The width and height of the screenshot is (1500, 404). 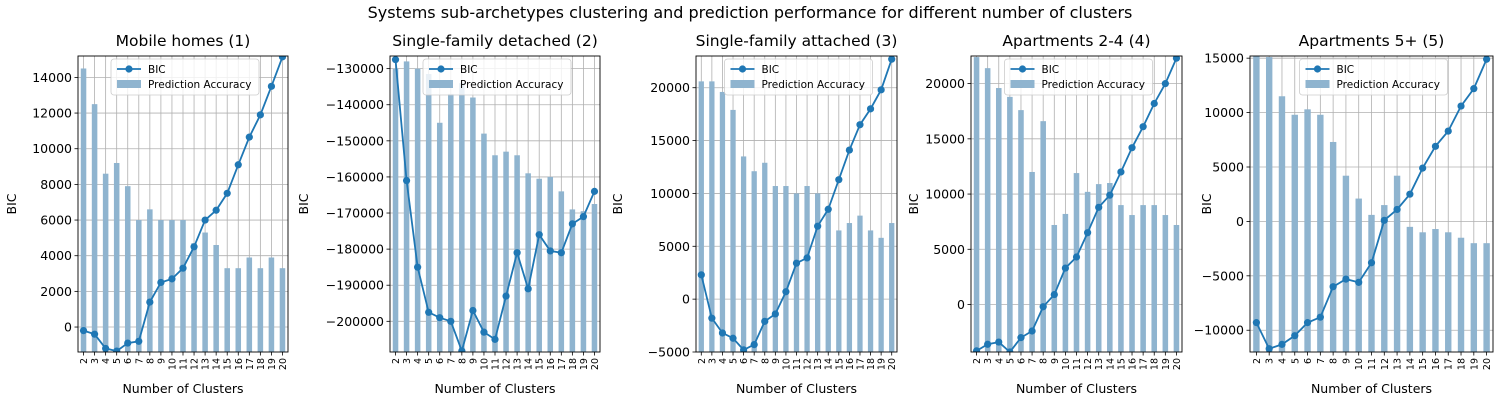 What do you see at coordinates (771, 70) in the screenshot?
I see `legend-label-bic: BIC` at bounding box center [771, 70].